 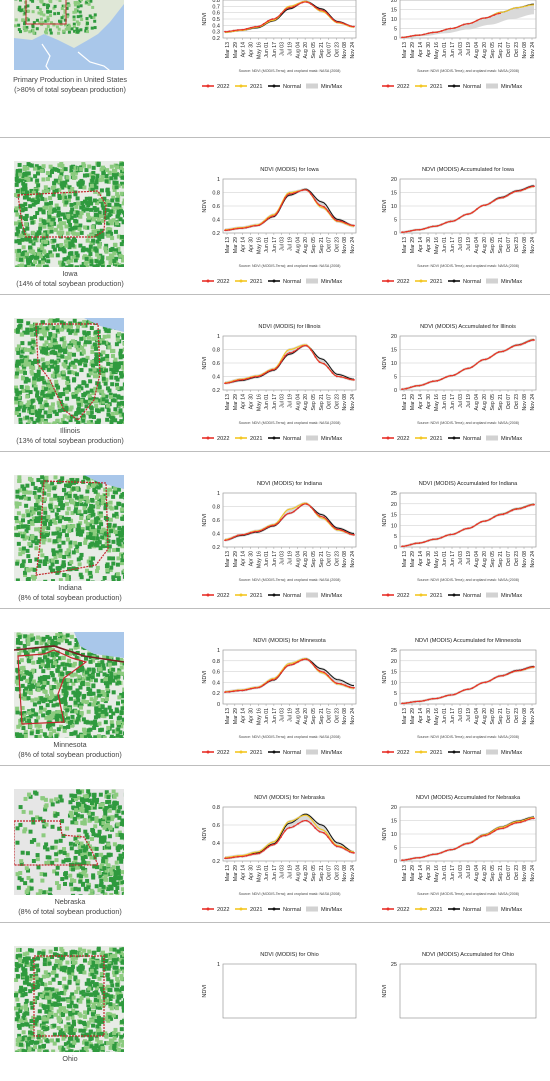 I want to click on r0-acc-legend-label-minmax: Min/Max, so click(x=511, y=87).